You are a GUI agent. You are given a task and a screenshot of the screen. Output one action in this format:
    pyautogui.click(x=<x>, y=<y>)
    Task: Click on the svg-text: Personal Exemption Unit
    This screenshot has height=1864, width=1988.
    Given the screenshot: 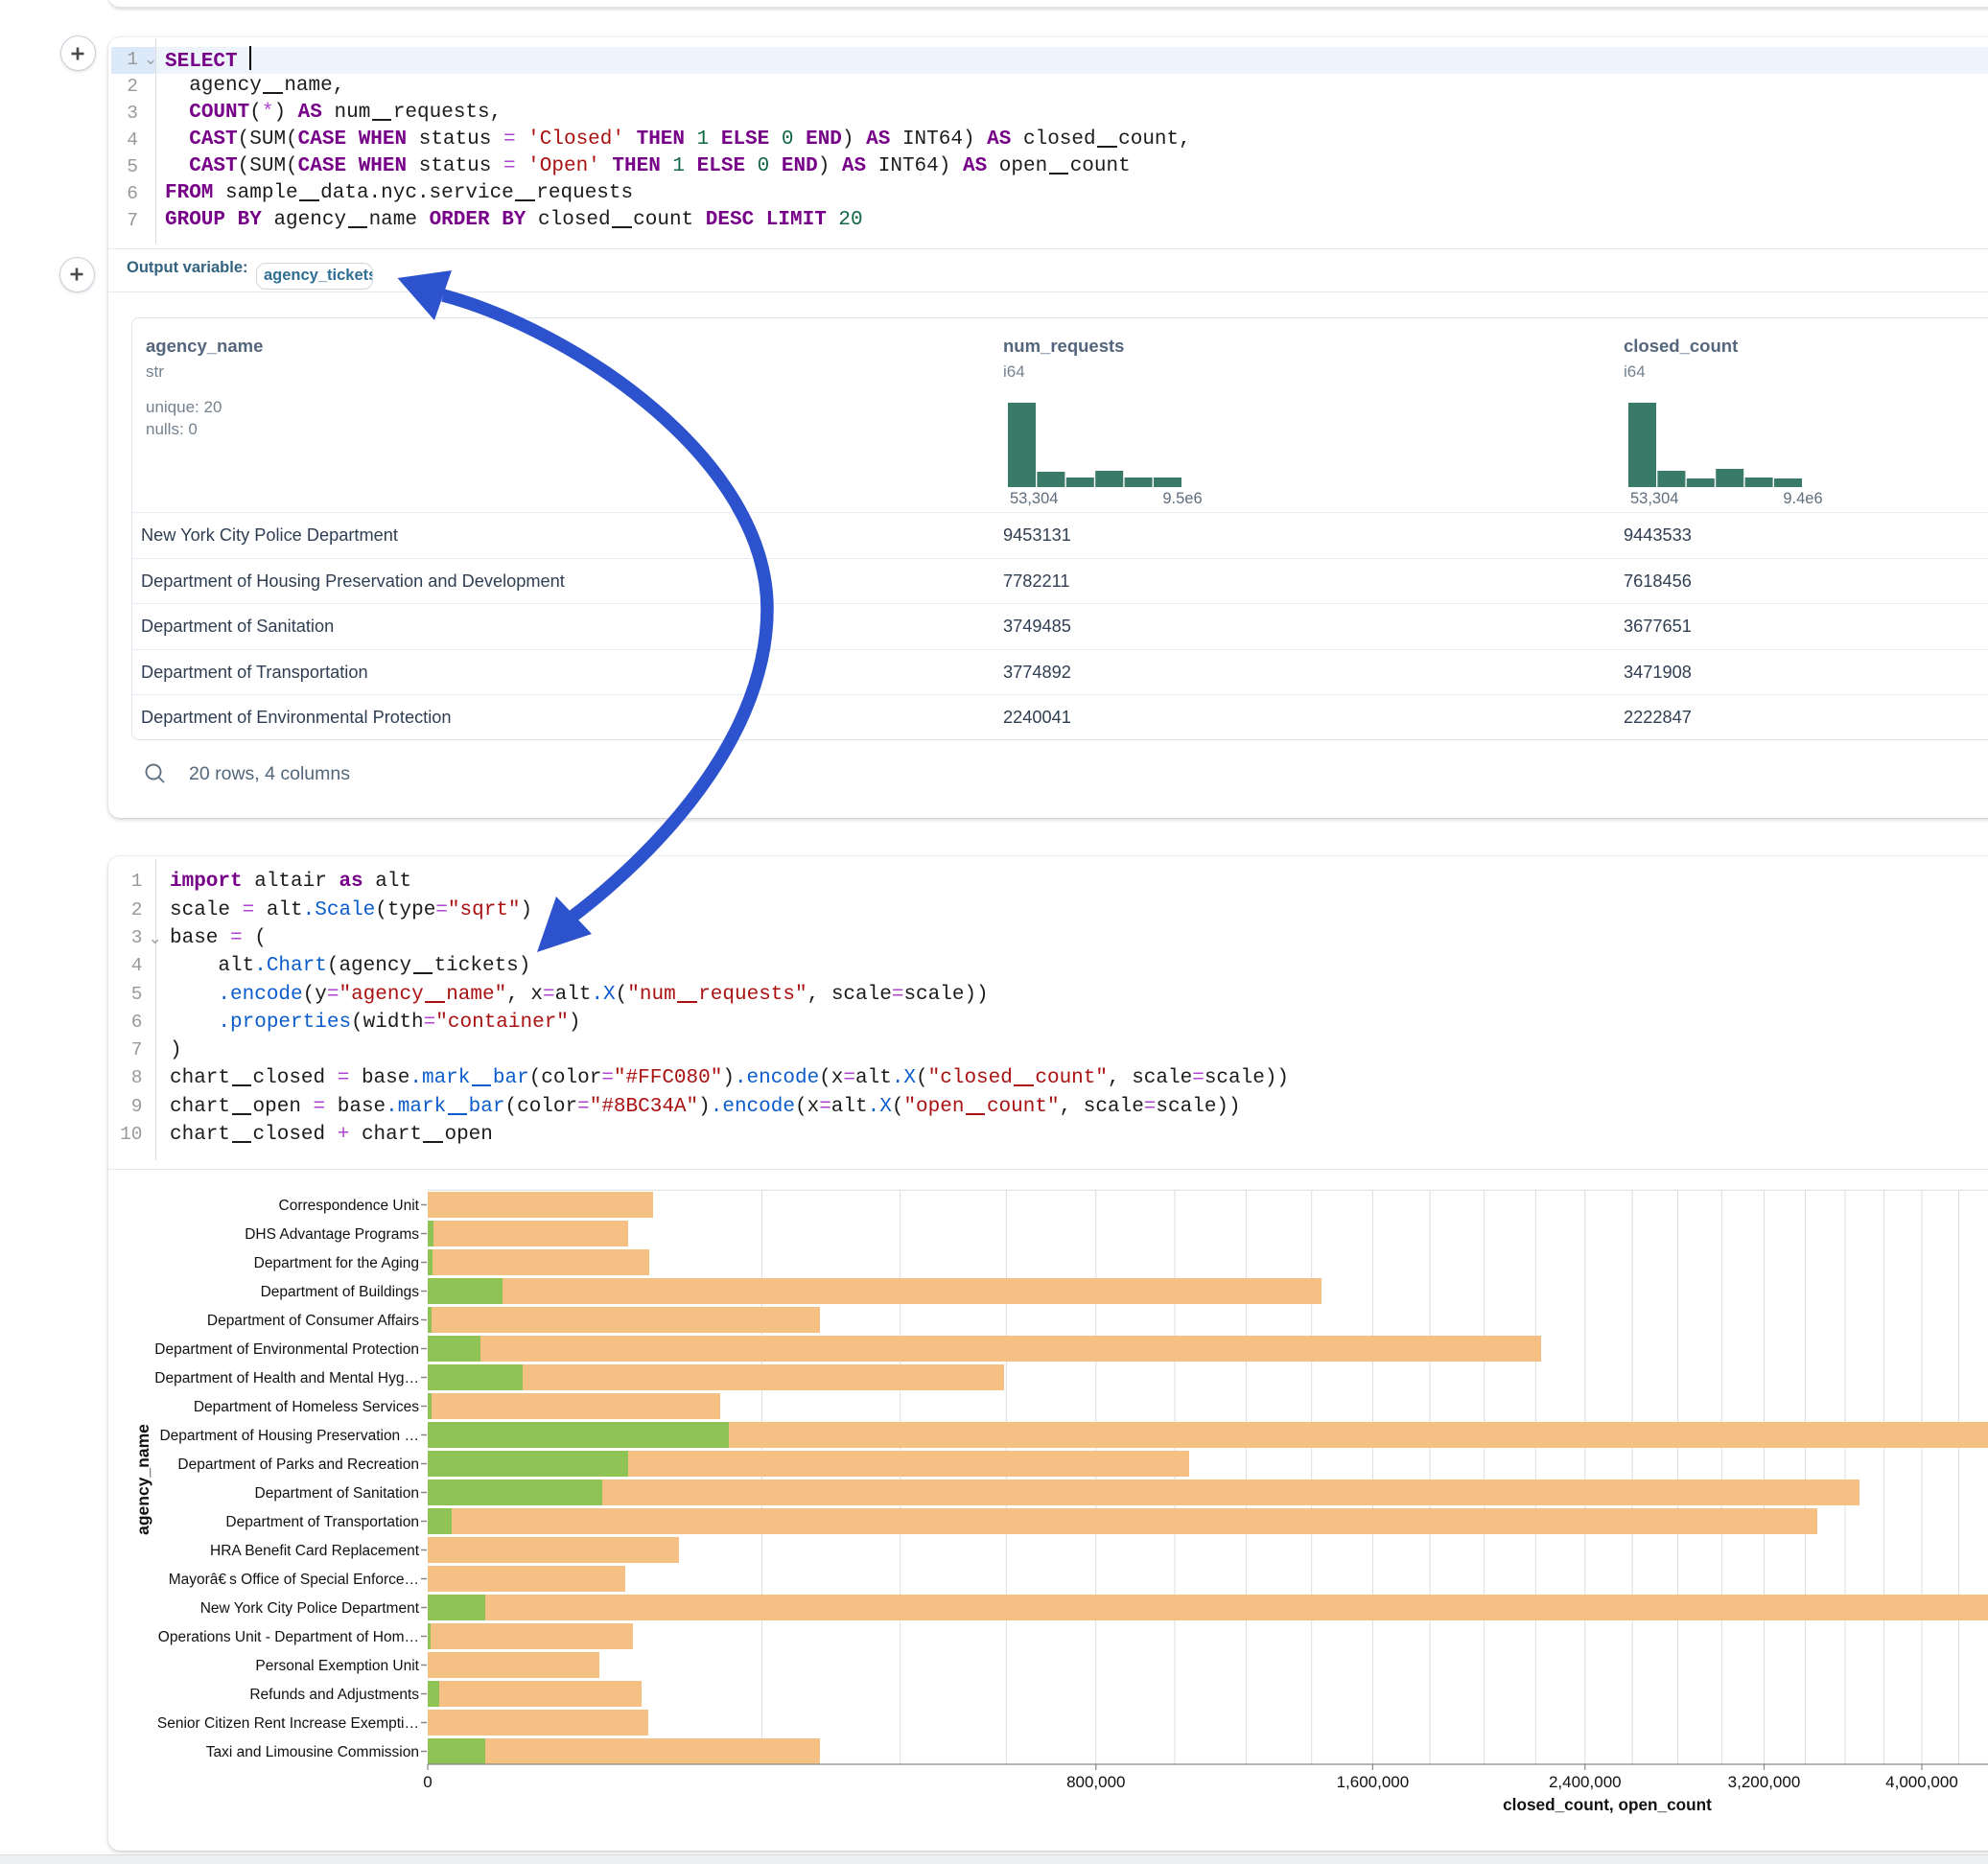 What is the action you would take?
    pyautogui.click(x=337, y=1666)
    